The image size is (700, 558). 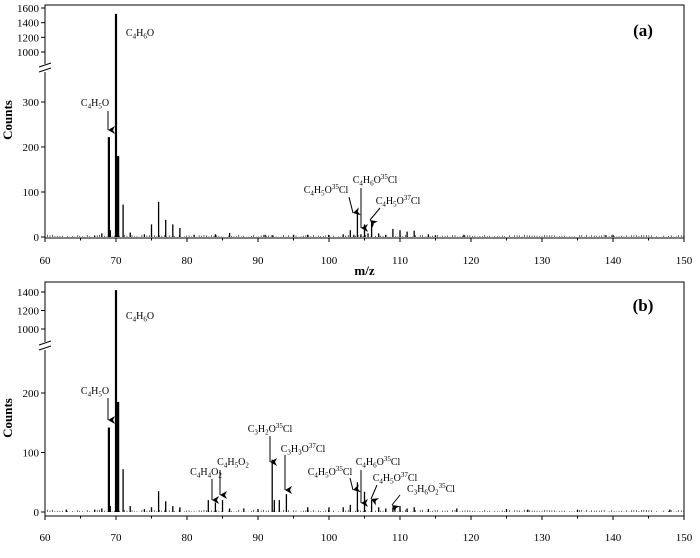 What do you see at coordinates (270, 429) in the screenshot?
I see `peak-annotation: C3H2O35Cl` at bounding box center [270, 429].